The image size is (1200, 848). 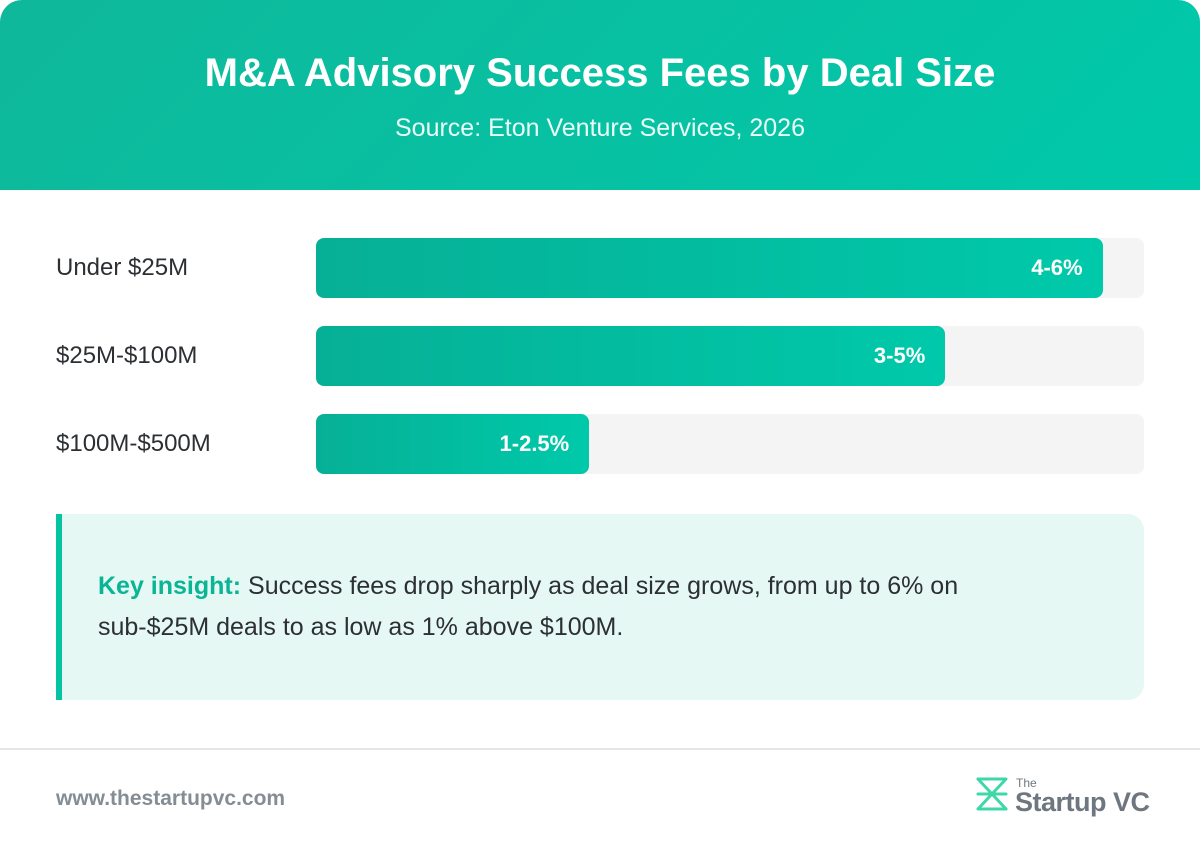 What do you see at coordinates (600, 749) in the screenshot?
I see `footer-divider` at bounding box center [600, 749].